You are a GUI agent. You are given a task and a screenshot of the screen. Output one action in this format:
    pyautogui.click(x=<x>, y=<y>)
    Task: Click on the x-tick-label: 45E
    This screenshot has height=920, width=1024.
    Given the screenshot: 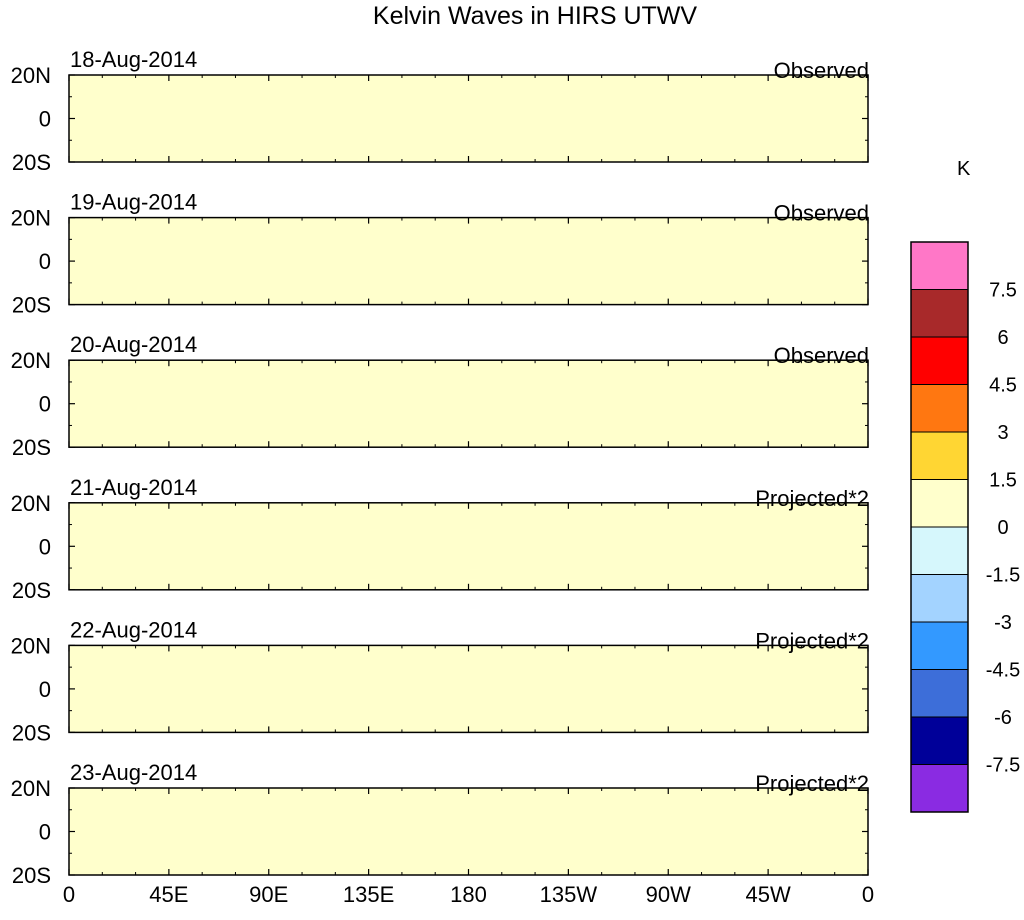 What is the action you would take?
    pyautogui.click(x=168, y=894)
    